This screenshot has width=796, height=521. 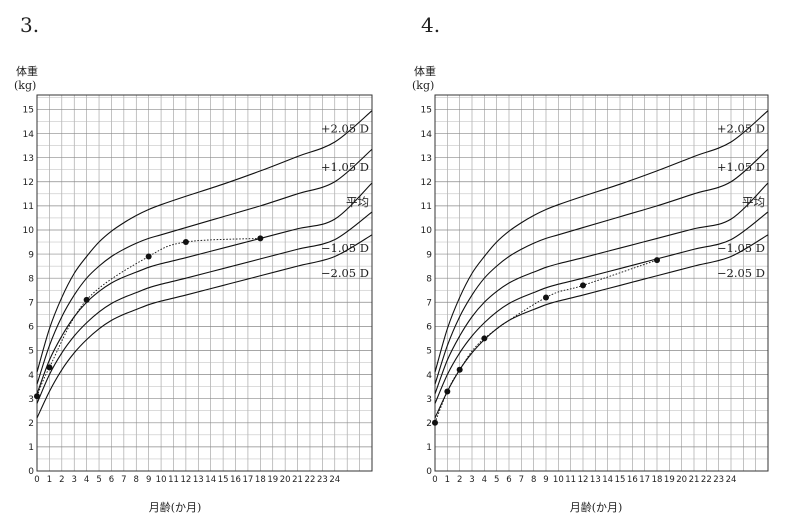 I want to click on measurement-line, so click(x=148, y=317).